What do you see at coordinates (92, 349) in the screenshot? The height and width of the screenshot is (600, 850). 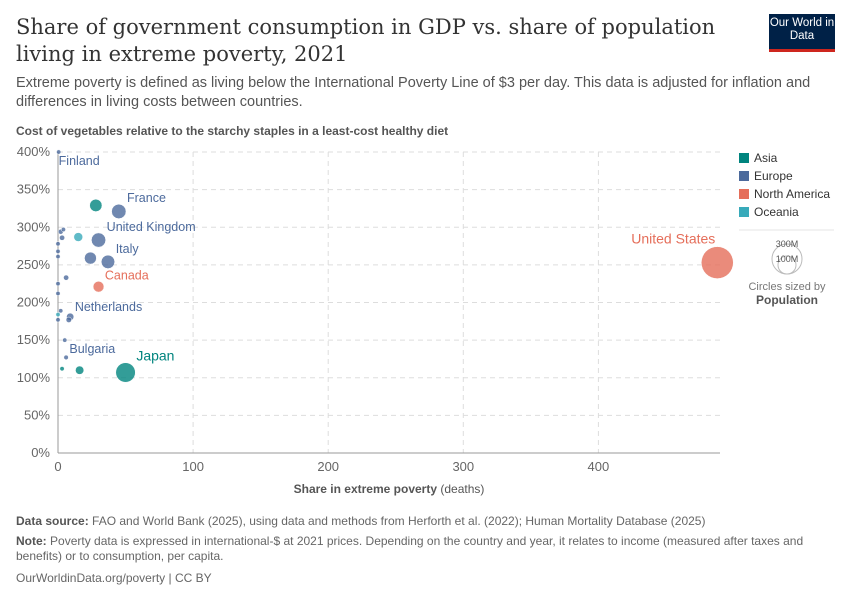 I see `point-label: Bulgaria` at bounding box center [92, 349].